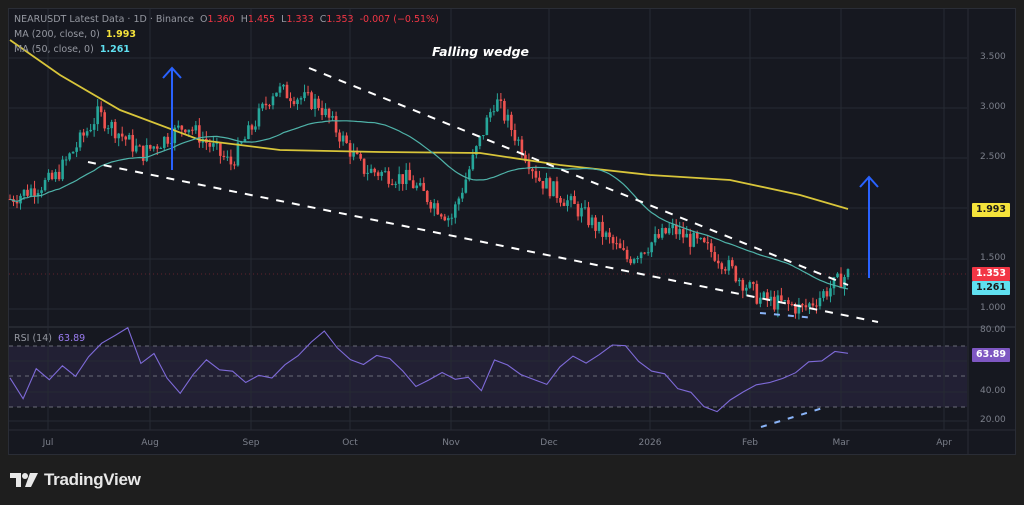 The image size is (1024, 505). What do you see at coordinates (261, 19) in the screenshot?
I see `high-value: 1.455` at bounding box center [261, 19].